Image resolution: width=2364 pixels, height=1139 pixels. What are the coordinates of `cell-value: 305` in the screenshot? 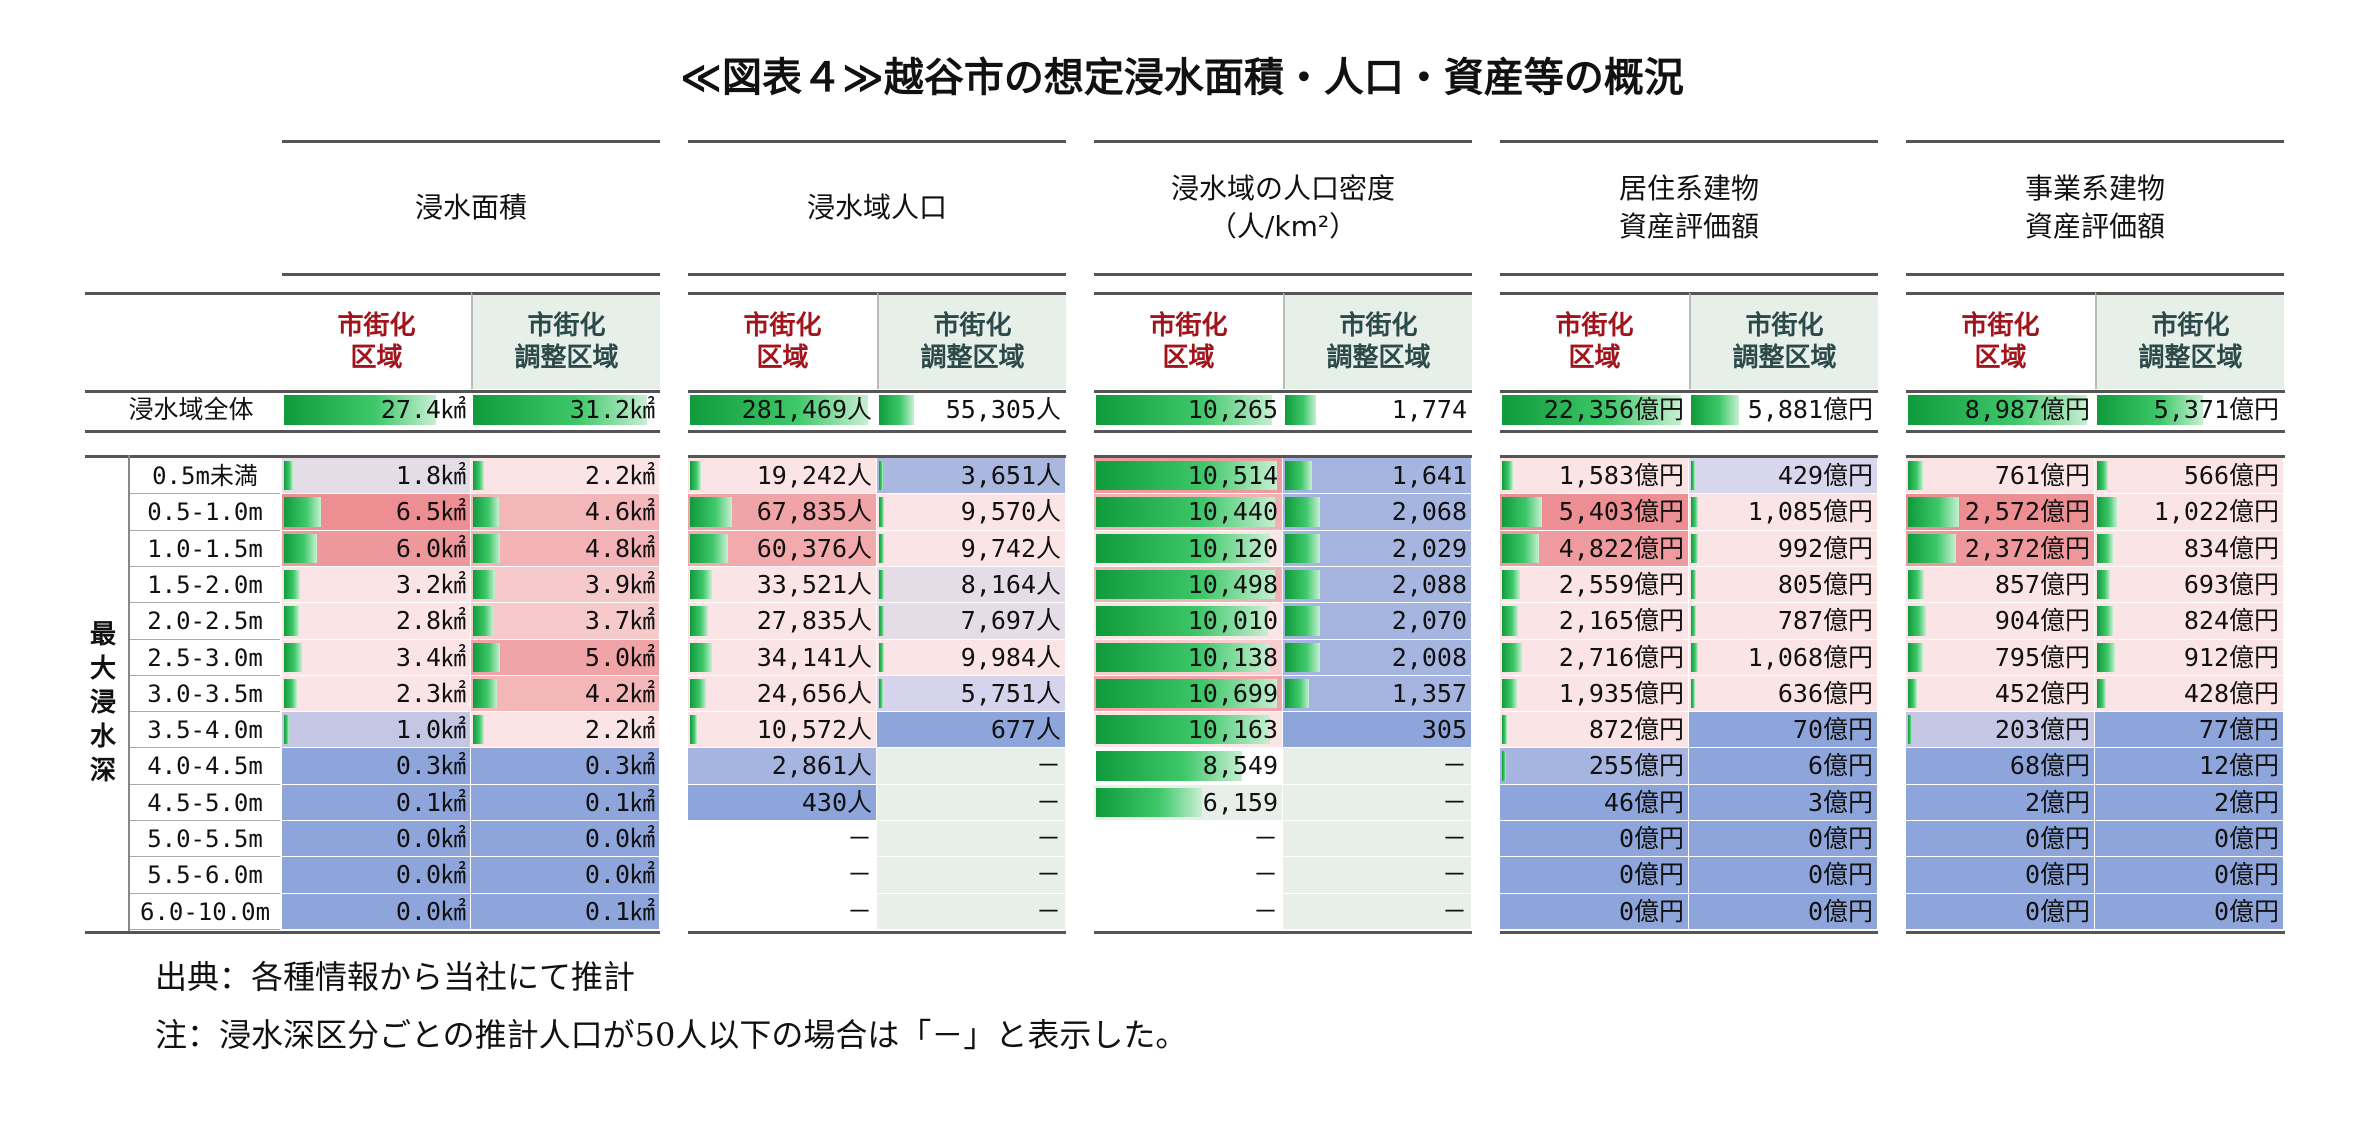 It's located at (1444, 729).